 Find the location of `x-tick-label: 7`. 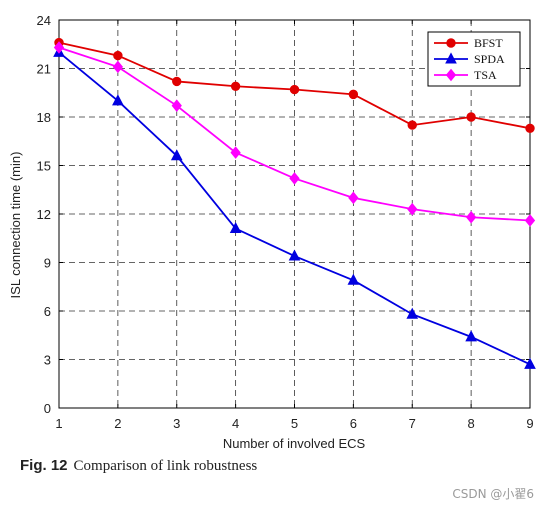

x-tick-label: 7 is located at coordinates (412, 423).